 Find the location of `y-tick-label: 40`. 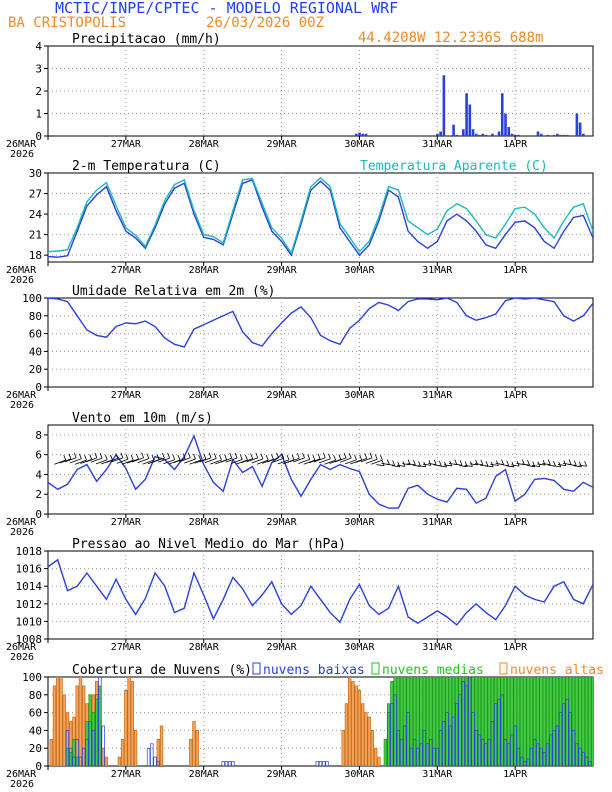

y-tick-label: 40 is located at coordinates (35, 730).